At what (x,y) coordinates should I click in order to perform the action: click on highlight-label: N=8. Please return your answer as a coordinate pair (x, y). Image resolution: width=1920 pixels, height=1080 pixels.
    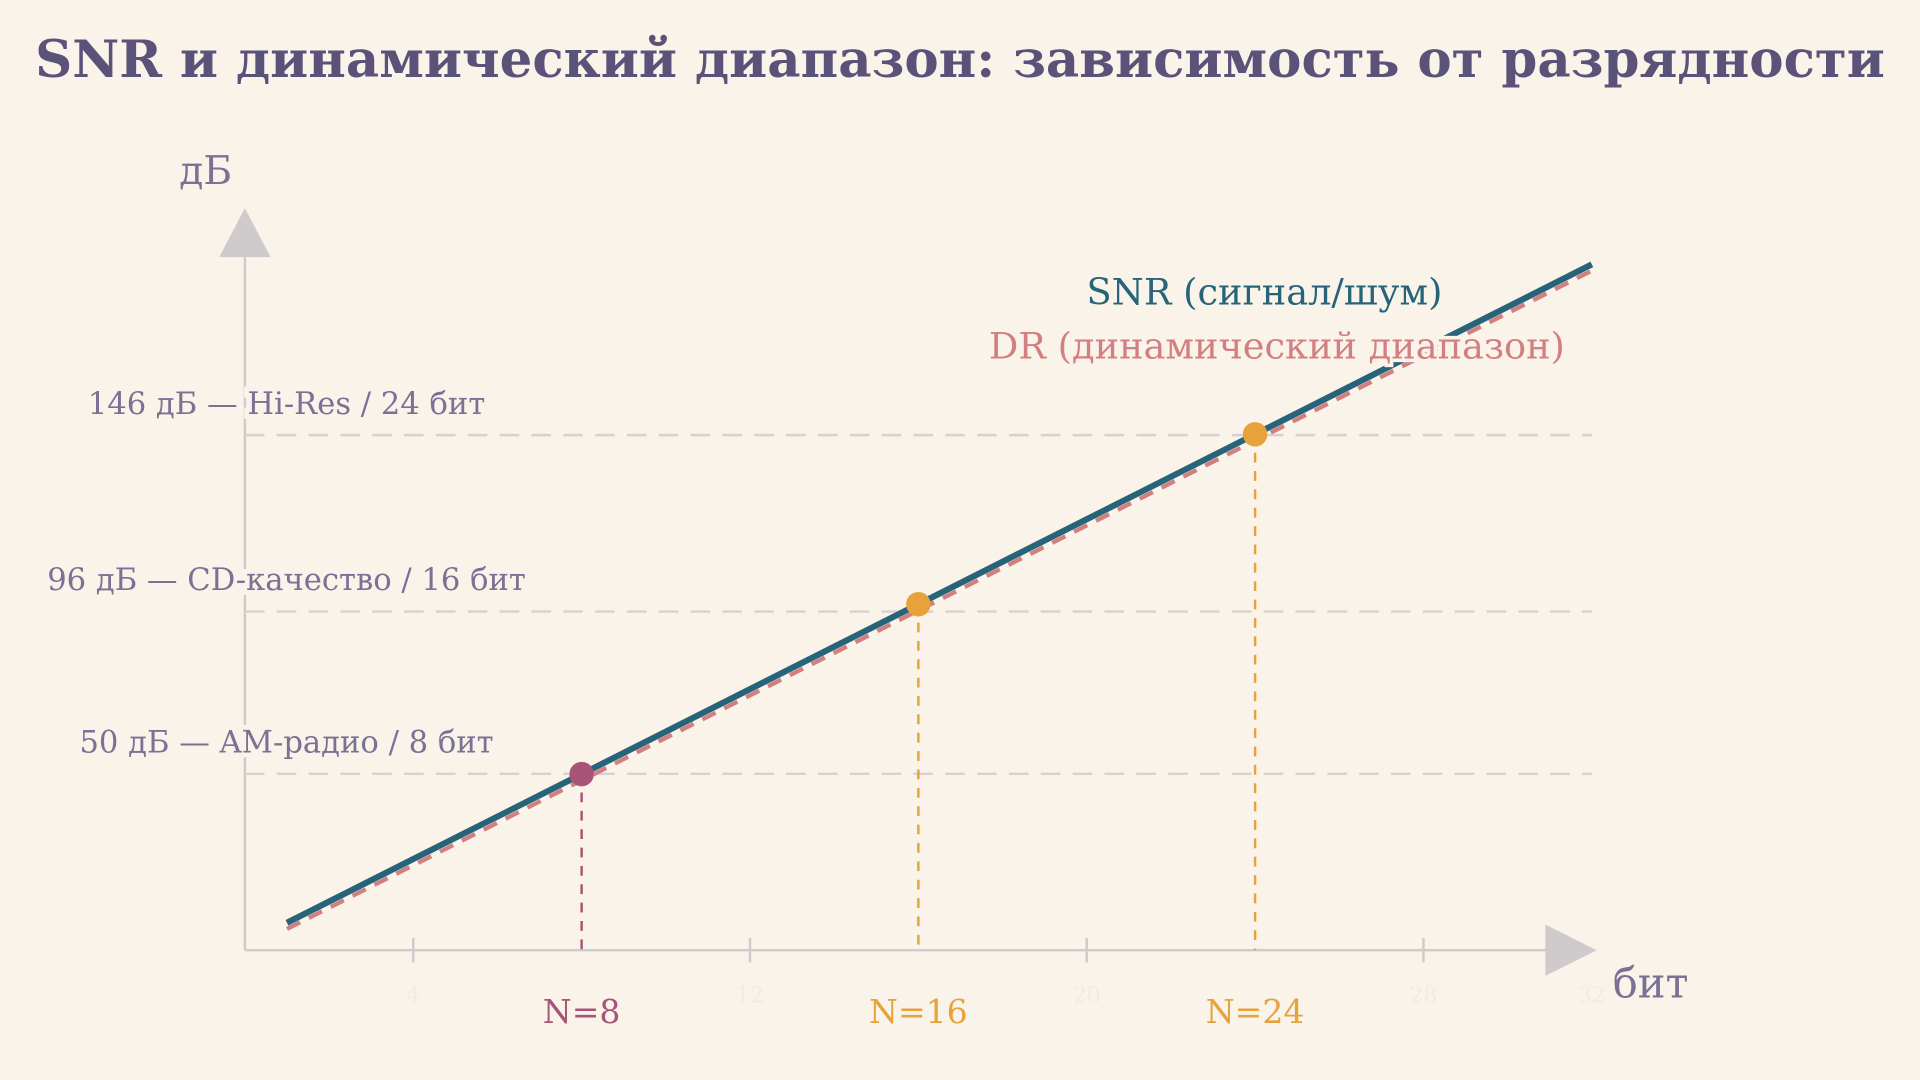
    Looking at the image, I should click on (582, 1011).